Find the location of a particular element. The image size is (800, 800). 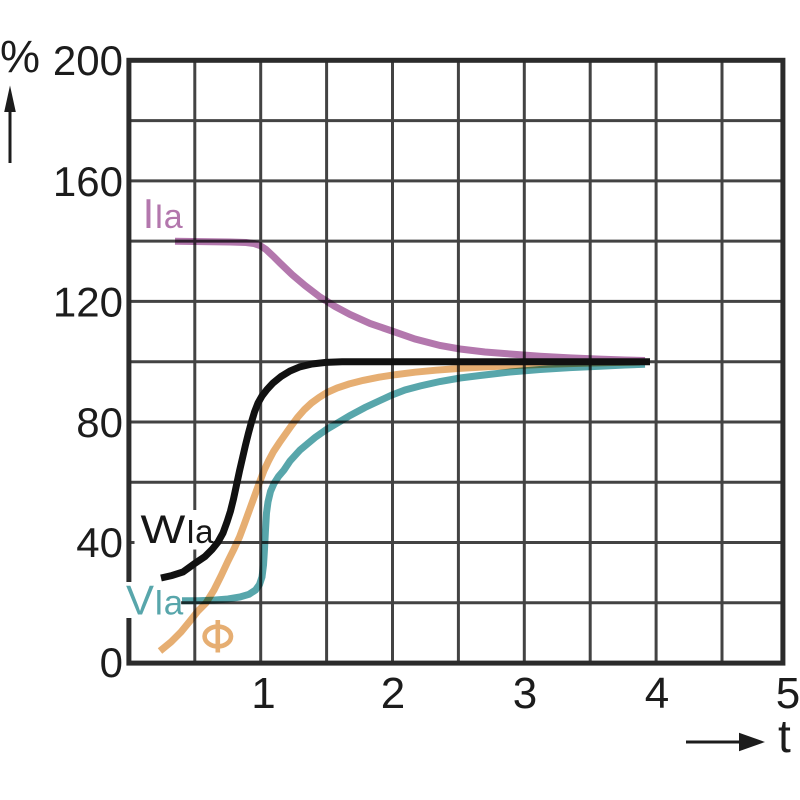

svg-text: 5 is located at coordinates (788, 693).